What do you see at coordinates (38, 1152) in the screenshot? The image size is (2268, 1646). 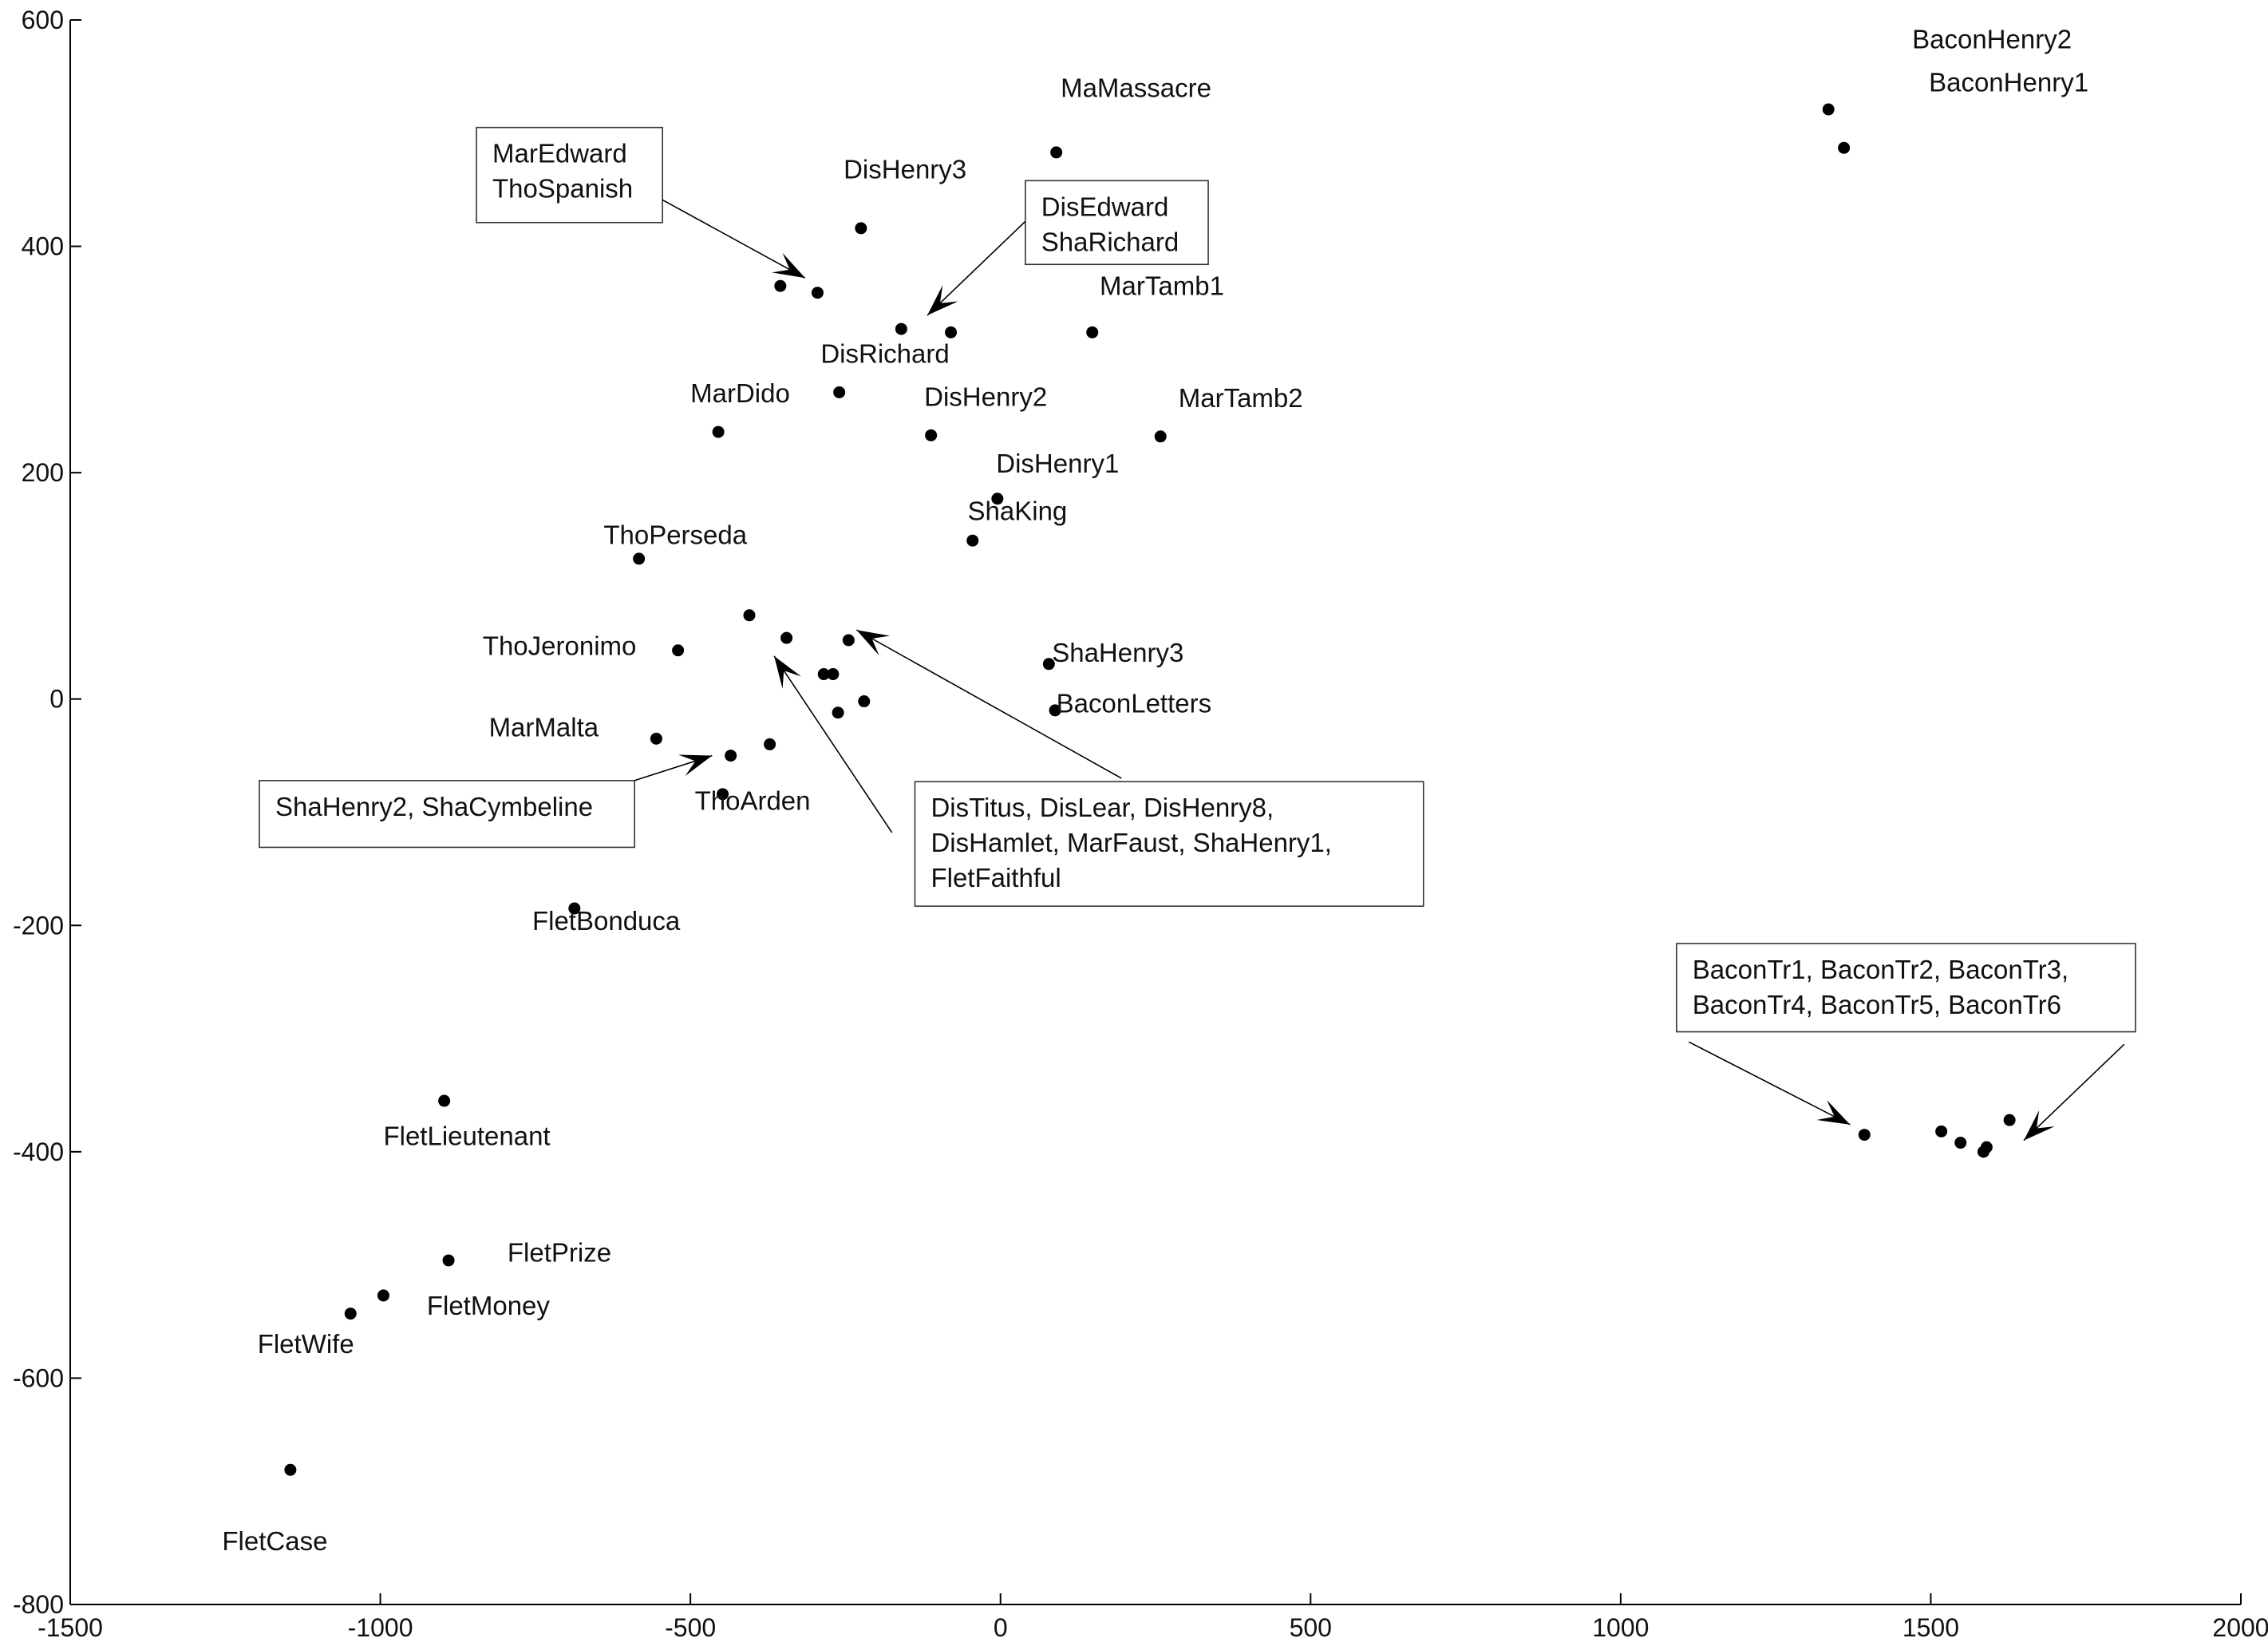 I see `y-tick-label: -400` at bounding box center [38, 1152].